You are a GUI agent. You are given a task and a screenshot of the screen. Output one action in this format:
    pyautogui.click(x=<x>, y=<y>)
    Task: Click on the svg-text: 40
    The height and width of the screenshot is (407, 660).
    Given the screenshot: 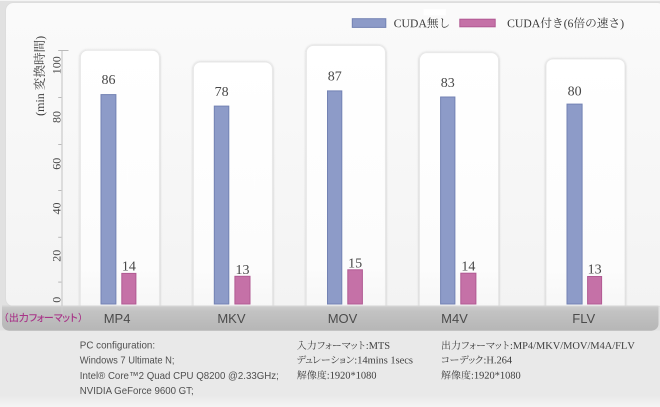 What is the action you would take?
    pyautogui.click(x=56, y=209)
    